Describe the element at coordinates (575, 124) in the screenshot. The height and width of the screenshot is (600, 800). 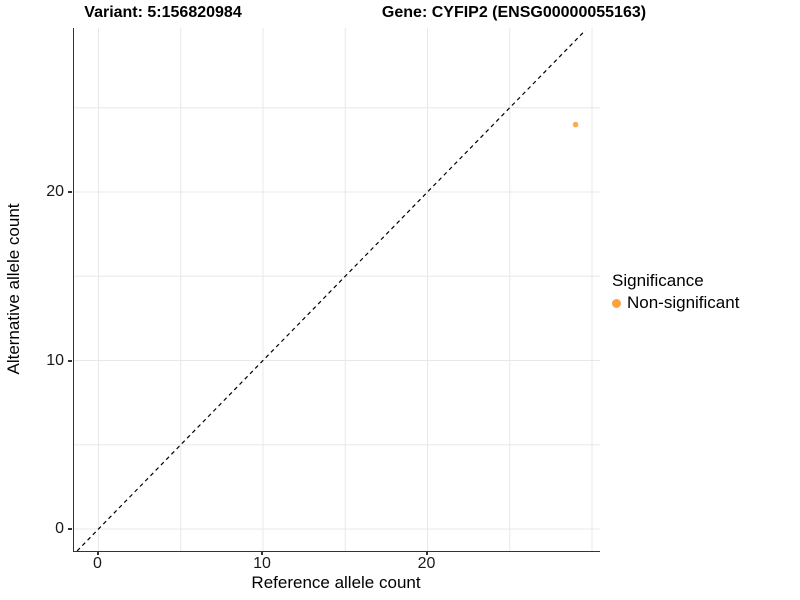
I see `data-point` at that location.